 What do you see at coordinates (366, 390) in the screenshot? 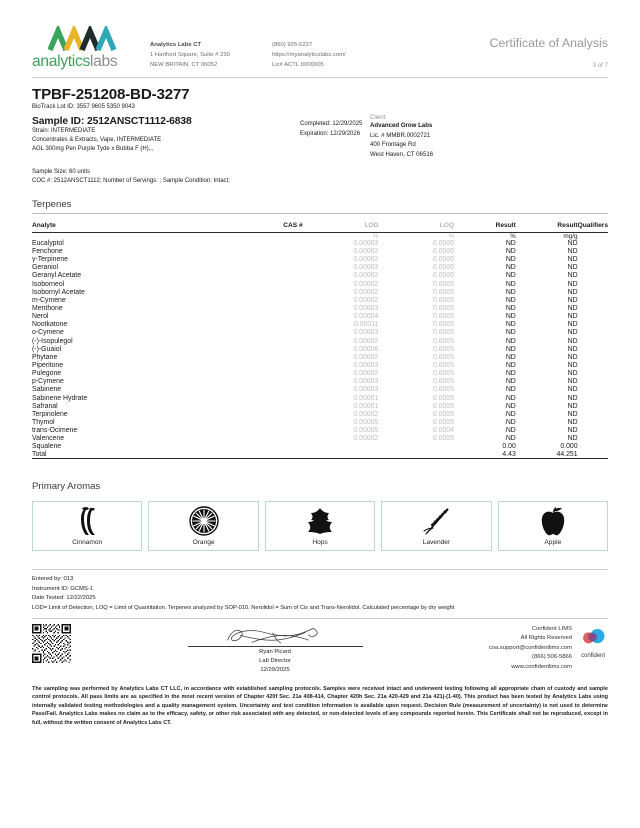
I see `cell-lod: 0.00003` at bounding box center [366, 390].